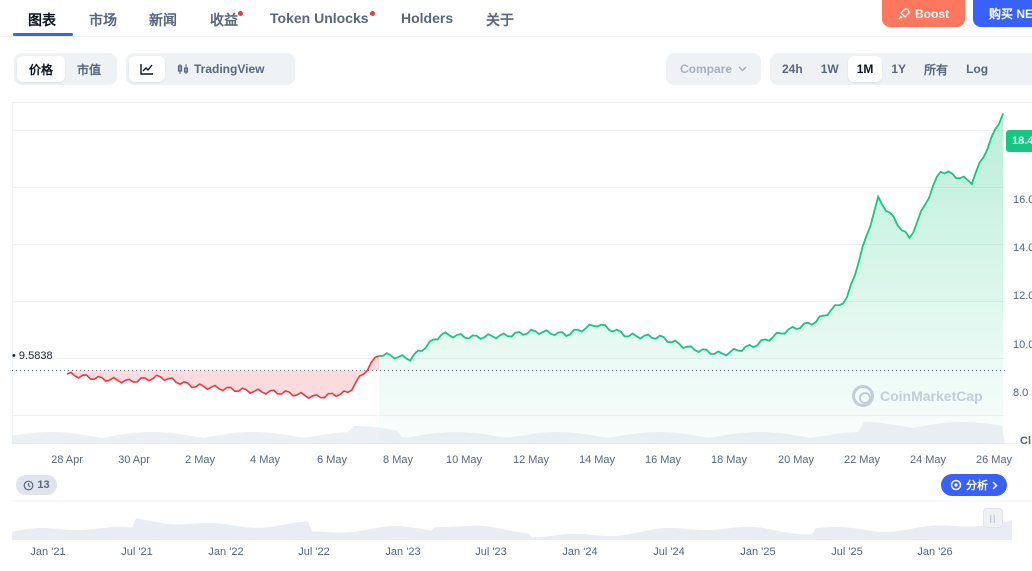  I want to click on compare-dropdown: Compare, so click(713, 69).